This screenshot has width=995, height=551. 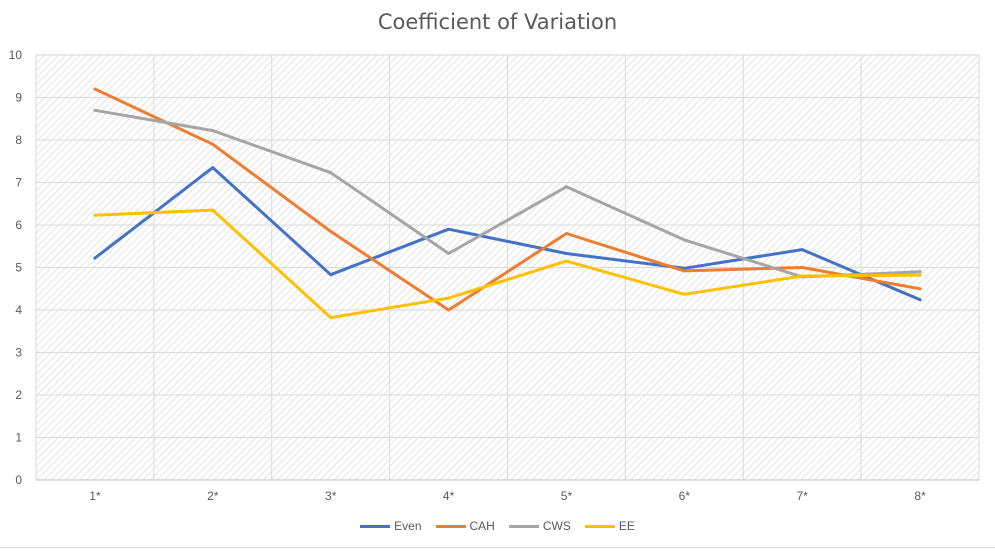 What do you see at coordinates (408, 526) in the screenshot?
I see `legend-label: Even` at bounding box center [408, 526].